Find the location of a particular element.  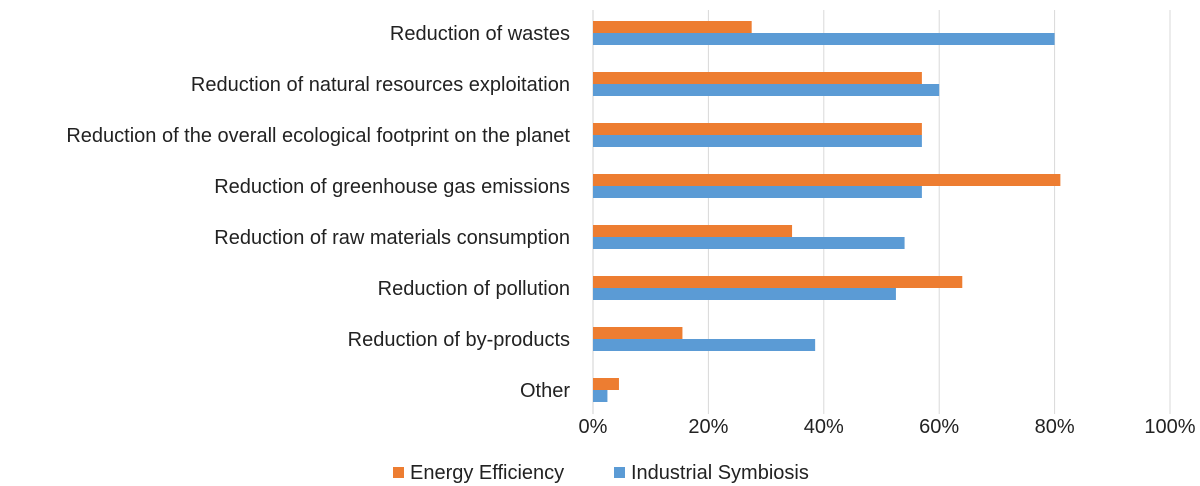

category-label: Reduction of greenhouse gas emissions is located at coordinates (392, 187).